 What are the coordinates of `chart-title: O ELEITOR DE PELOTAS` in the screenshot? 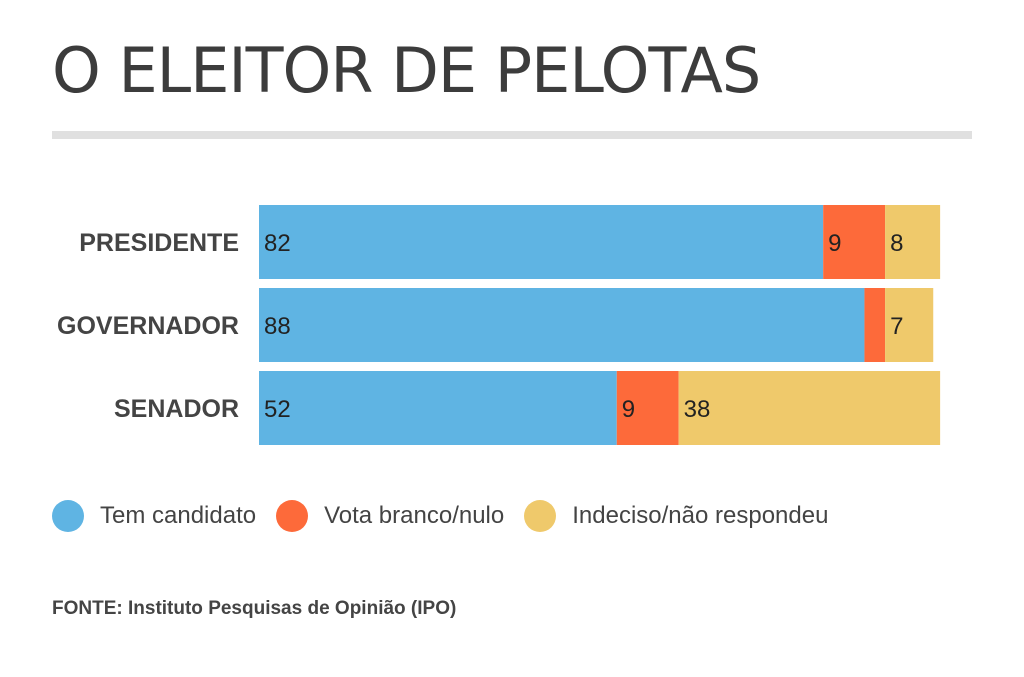 It's located at (406, 70).